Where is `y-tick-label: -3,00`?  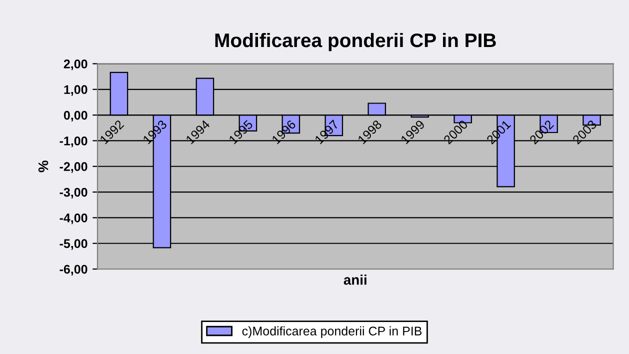
y-tick-label: -3,00 is located at coordinates (74, 193).